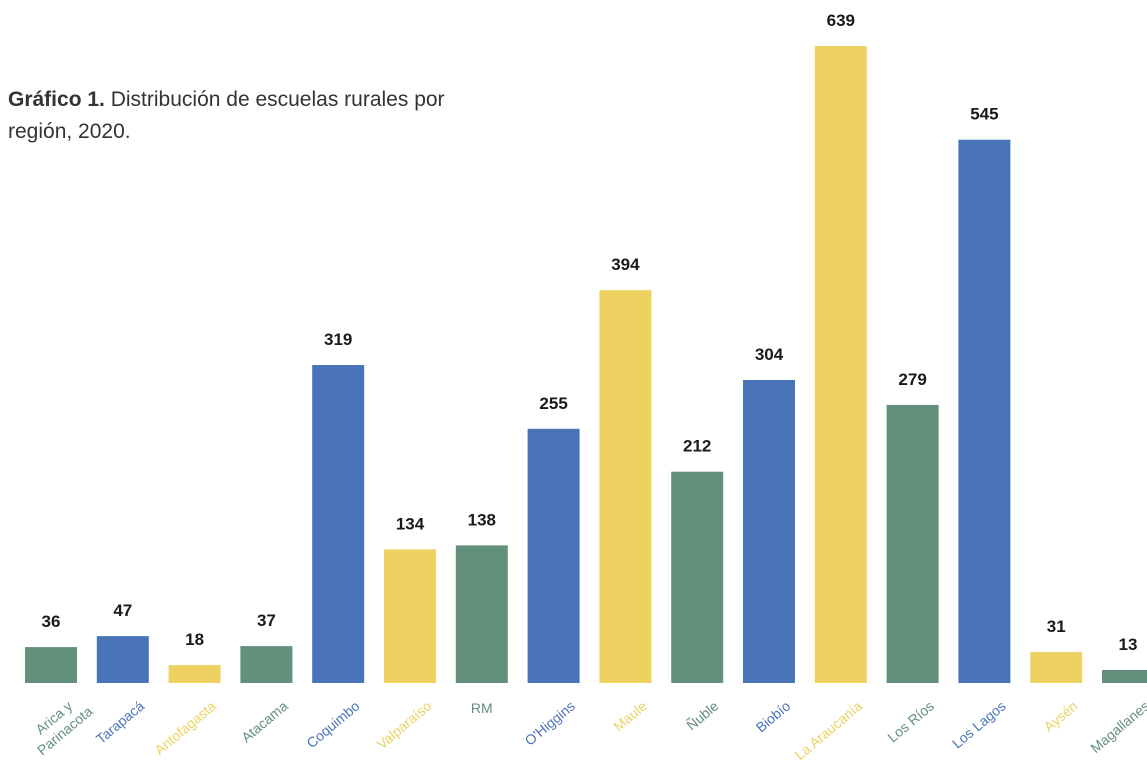 This screenshot has width=1147, height=781. I want to click on value-label-0: 36, so click(51, 621).